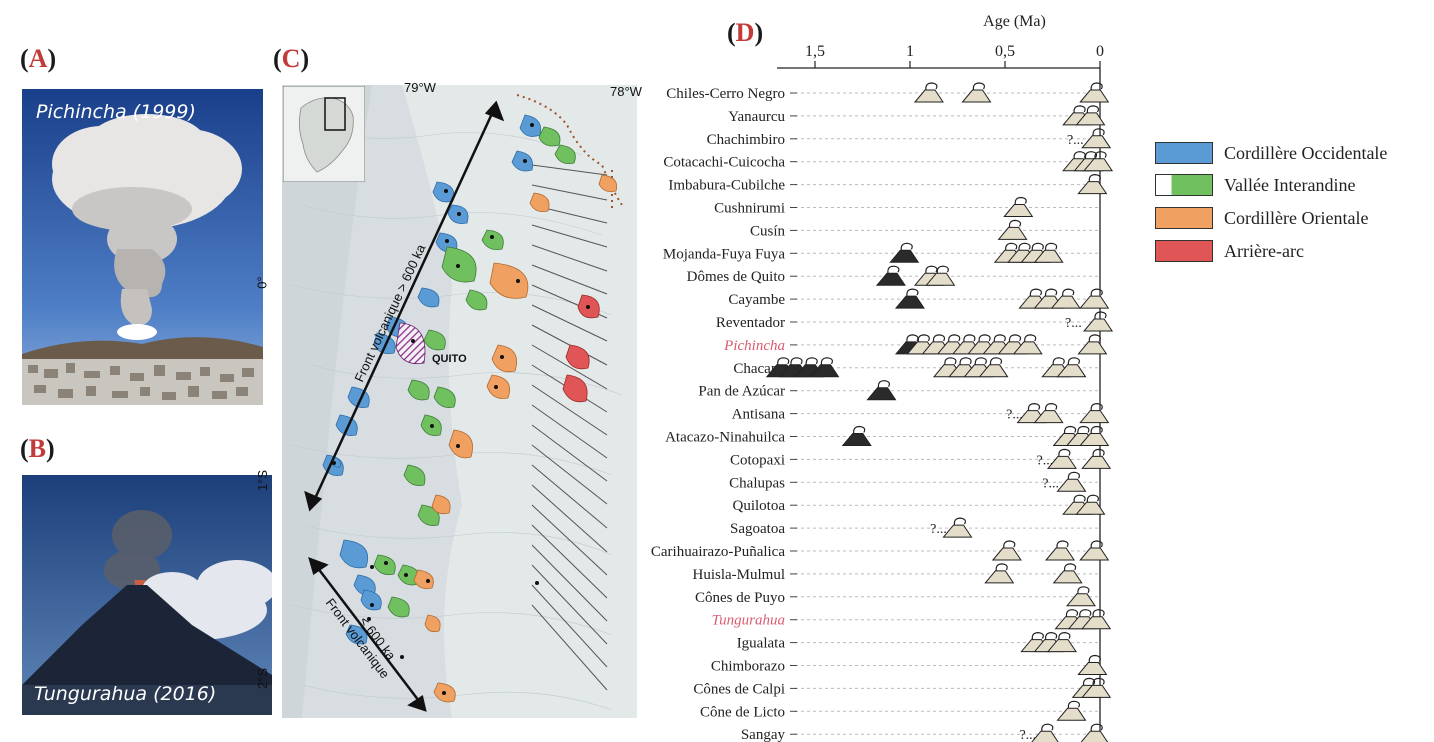 Image resolution: width=1434 pixels, height=742 pixels. I want to click on volcano-row: Chimborazo, so click(909, 664).